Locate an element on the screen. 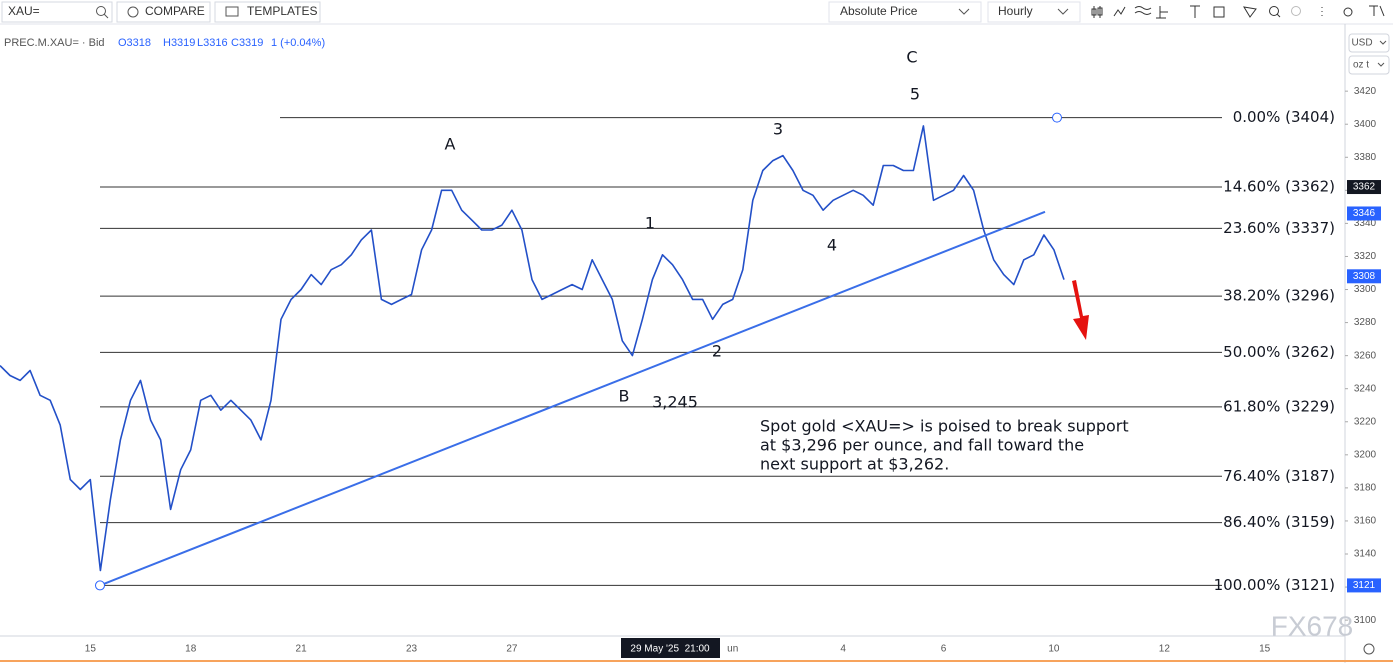 The image size is (1393, 663). note-line: next support at $3,262. is located at coordinates (854, 464).